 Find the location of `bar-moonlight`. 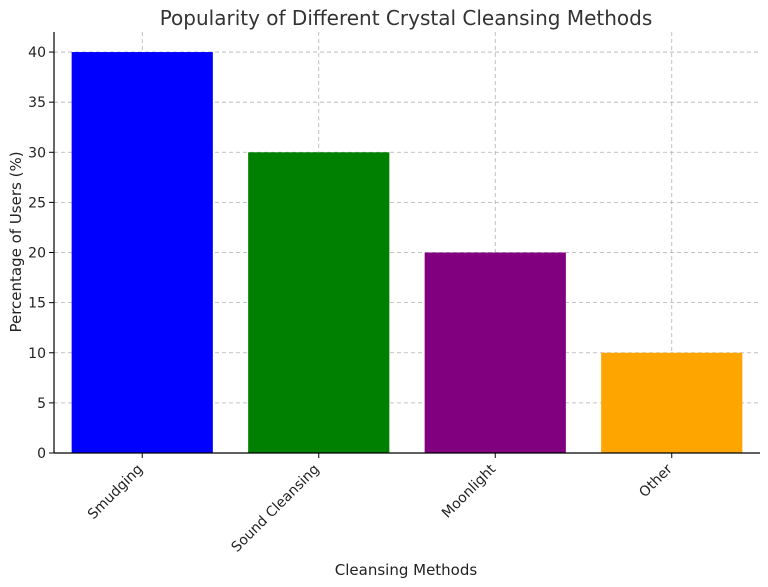

bar-moonlight is located at coordinates (495, 352).